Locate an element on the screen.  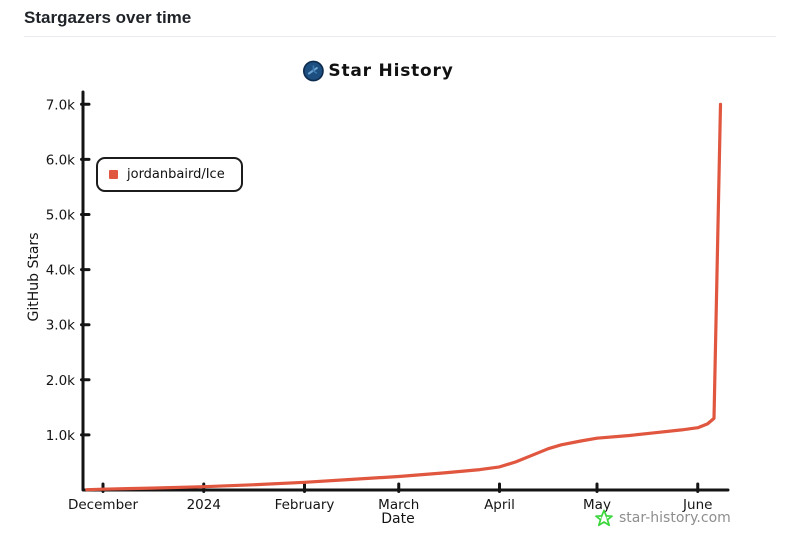
svg-text: Date is located at coordinates (397, 519).